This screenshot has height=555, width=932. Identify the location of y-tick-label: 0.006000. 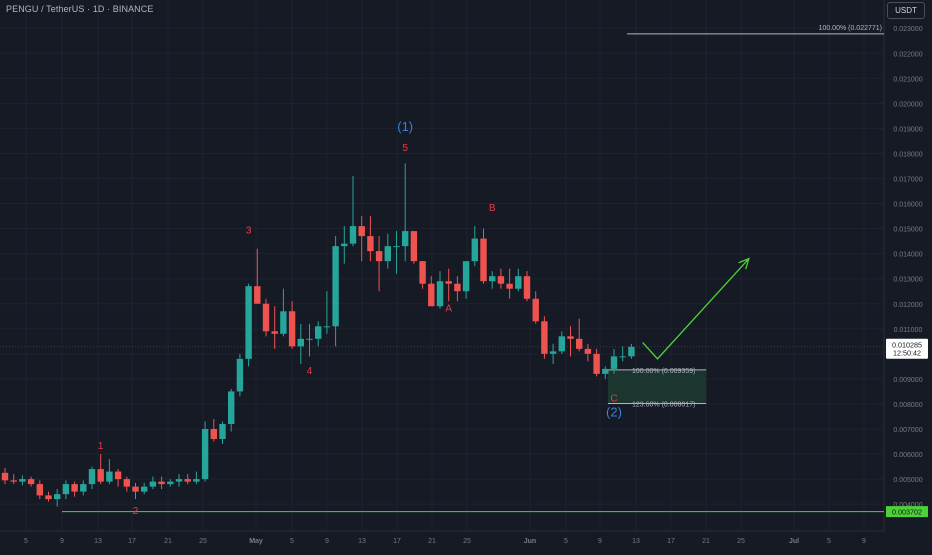
(907, 455).